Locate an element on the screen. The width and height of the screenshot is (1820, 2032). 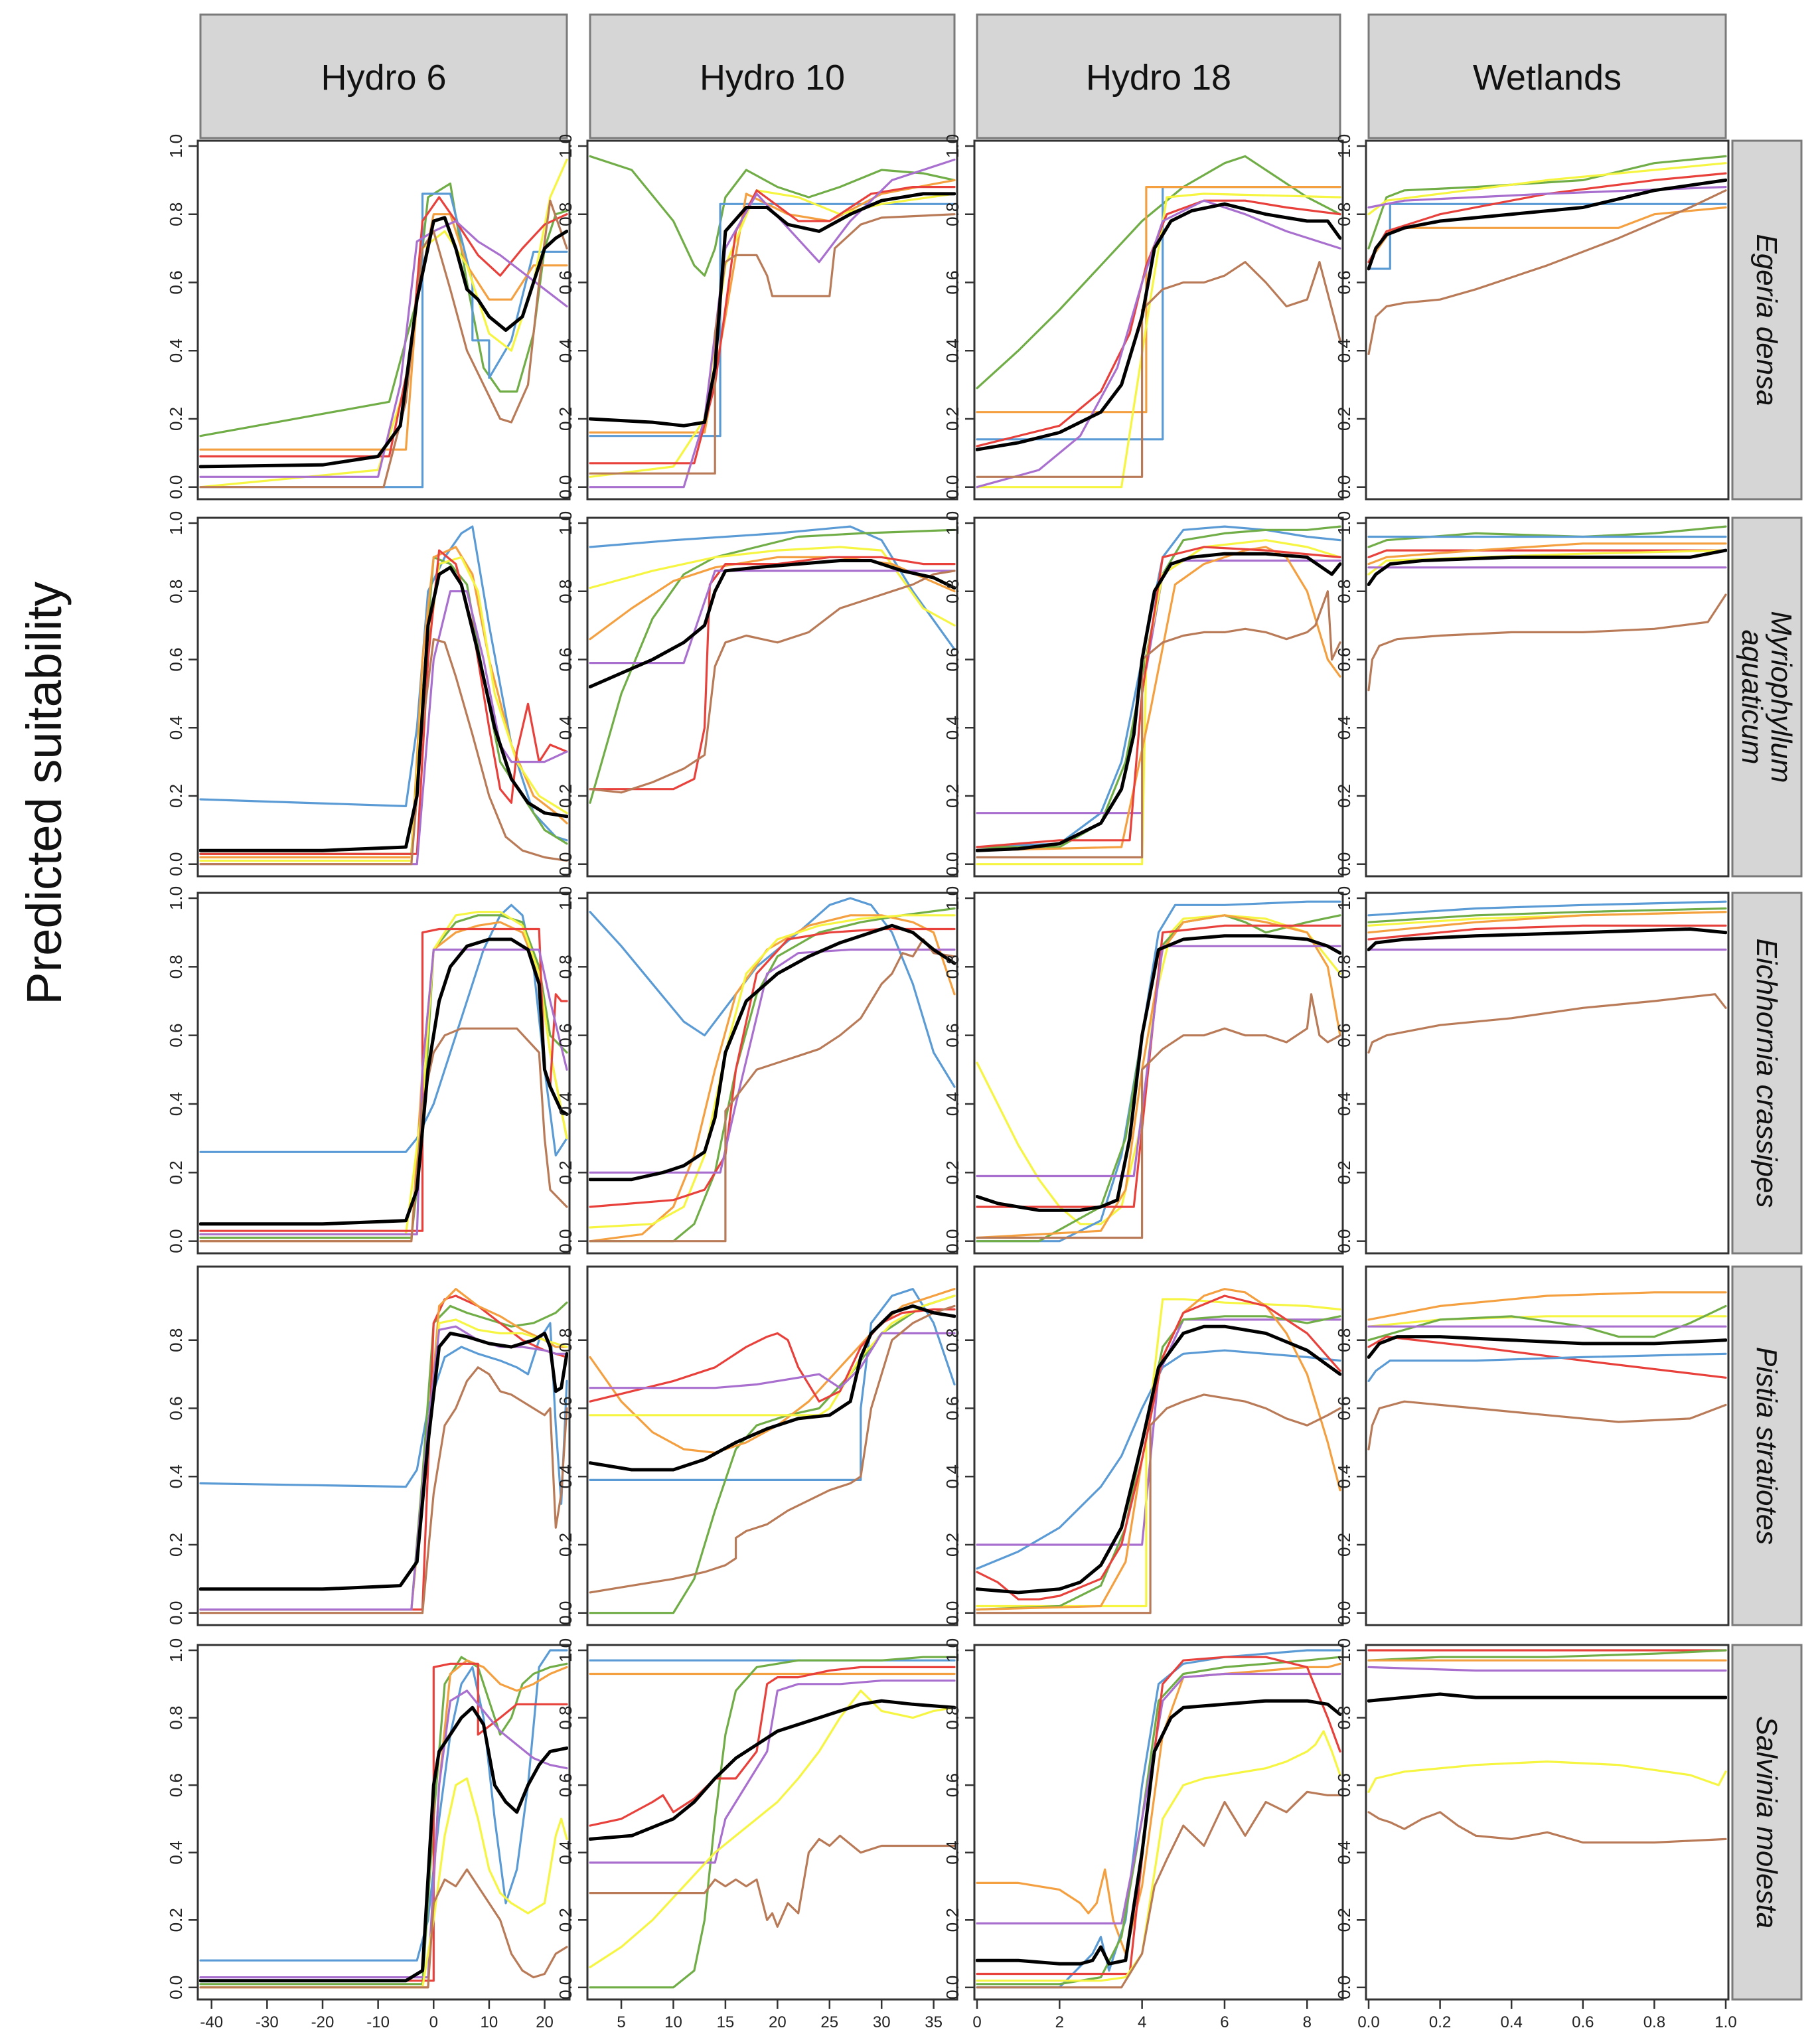
row-strip-pistia-stratiotes is located at coordinates (1767, 1446).